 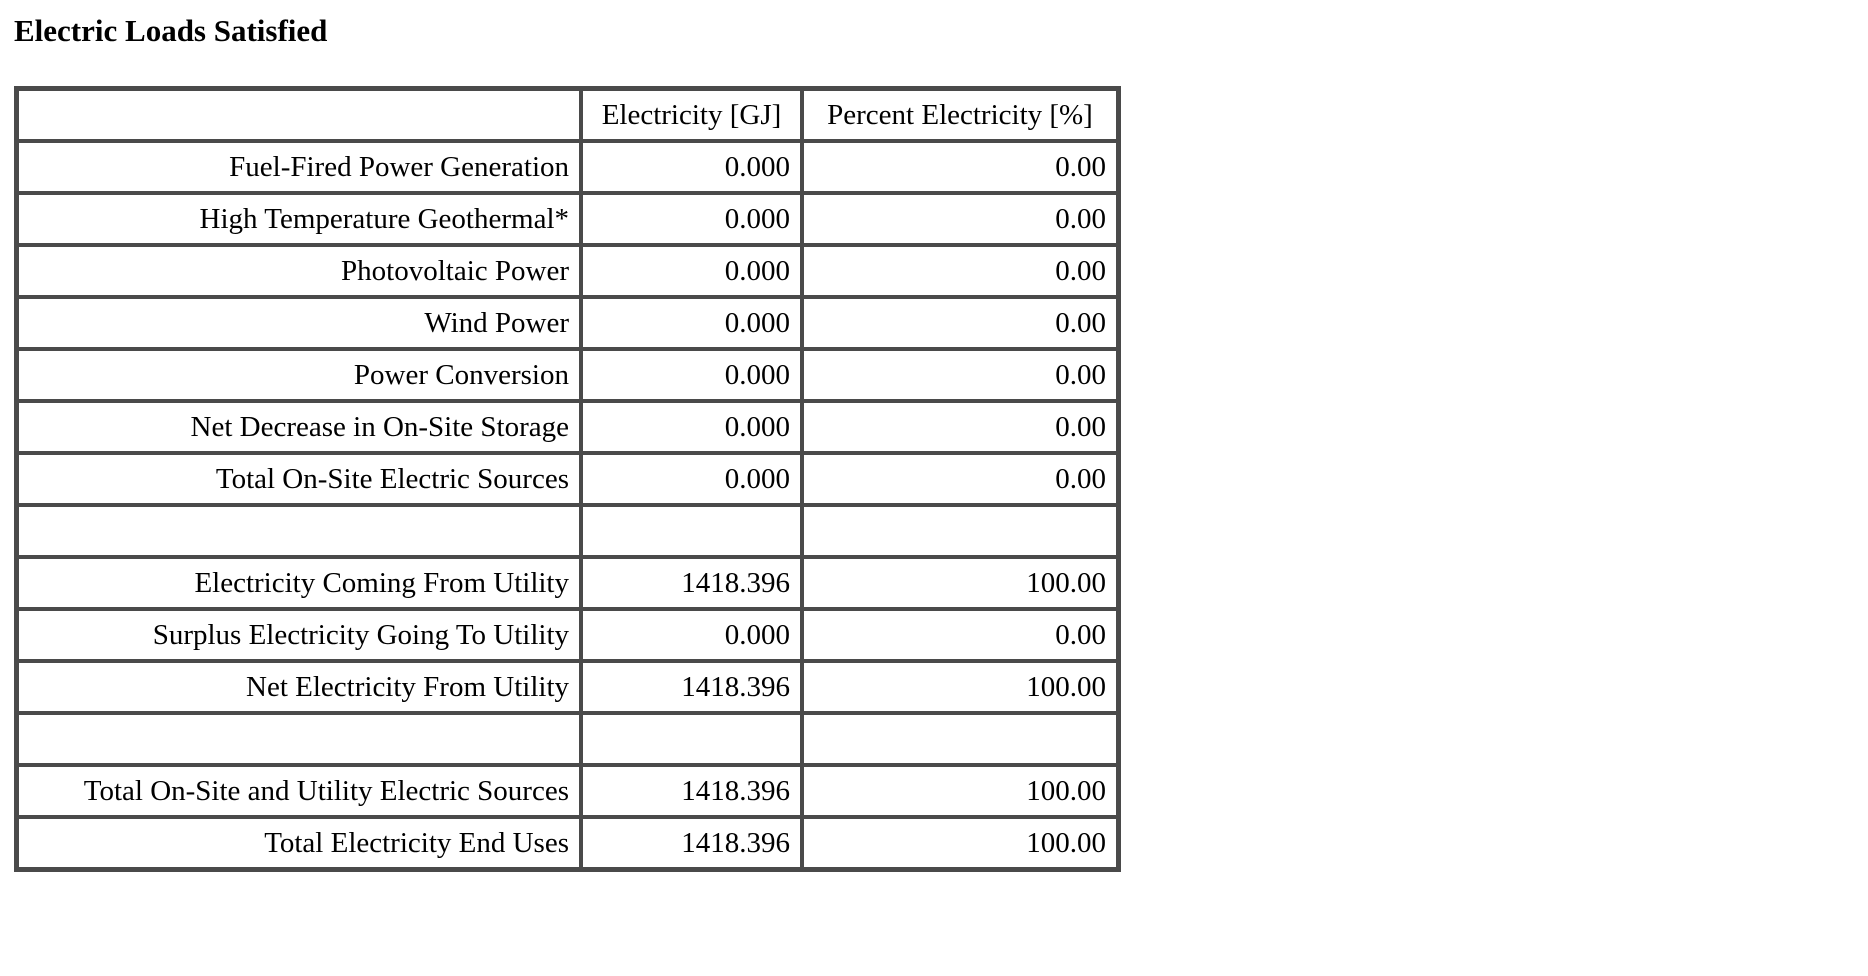 I want to click on row-label: Total On-Site Electric Sources, so click(x=299, y=479).